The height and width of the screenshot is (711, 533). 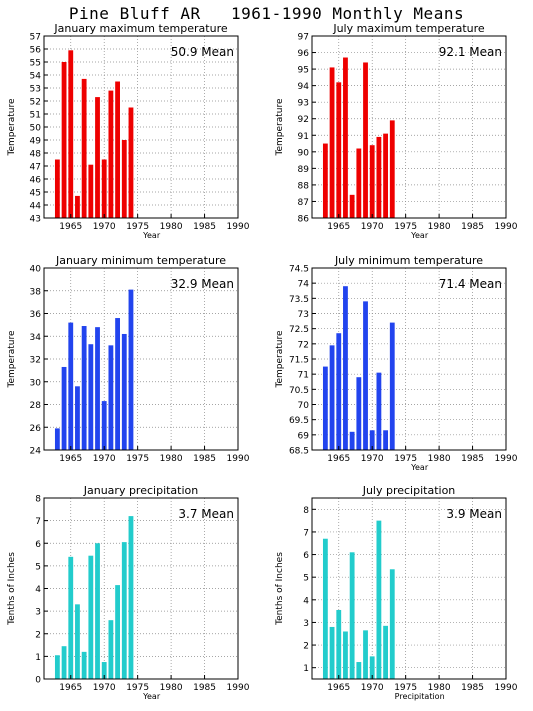 What do you see at coordinates (299, 330) in the screenshot?
I see `chart-3-ytick-label: 72.5` at bounding box center [299, 330].